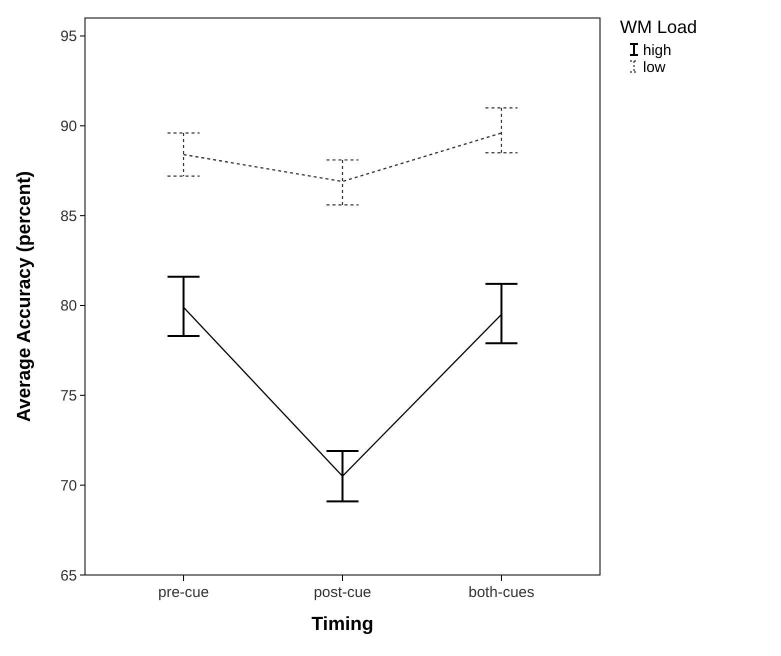 The image size is (781, 656). What do you see at coordinates (68, 485) in the screenshot?
I see `y-tick-label: 70` at bounding box center [68, 485].